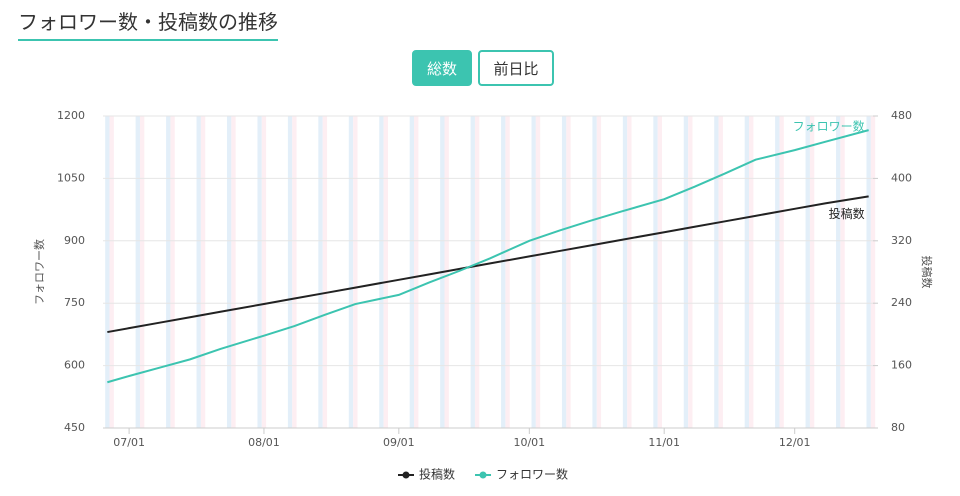 This screenshot has height=496, width=960. Describe the element at coordinates (529, 442) in the screenshot. I see `x-tick-label: 10/01` at that location.